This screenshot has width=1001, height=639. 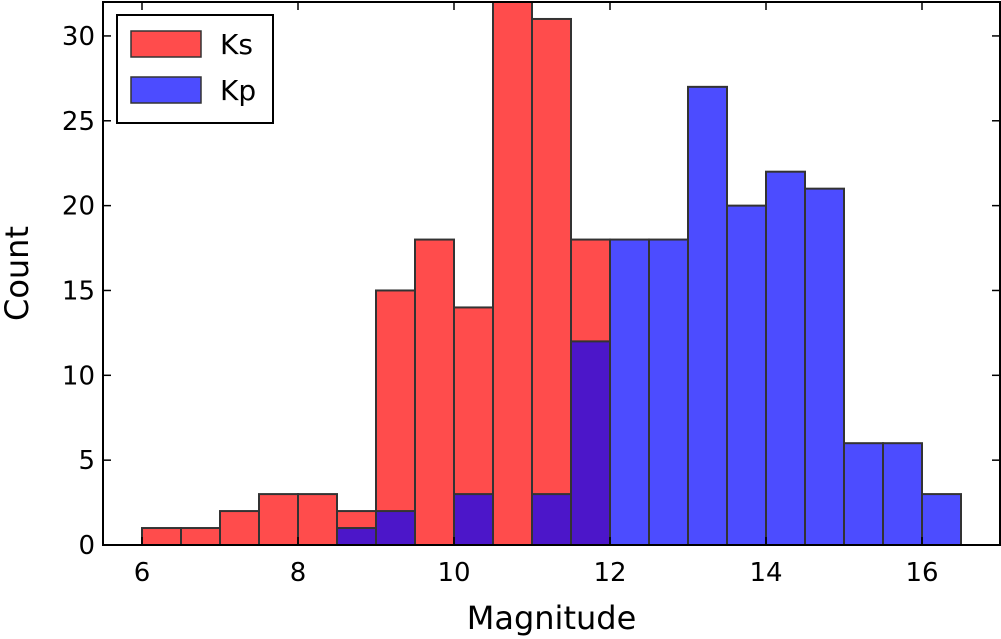 What do you see at coordinates (195, 69) in the screenshot?
I see `legend: Ks Kp` at bounding box center [195, 69].